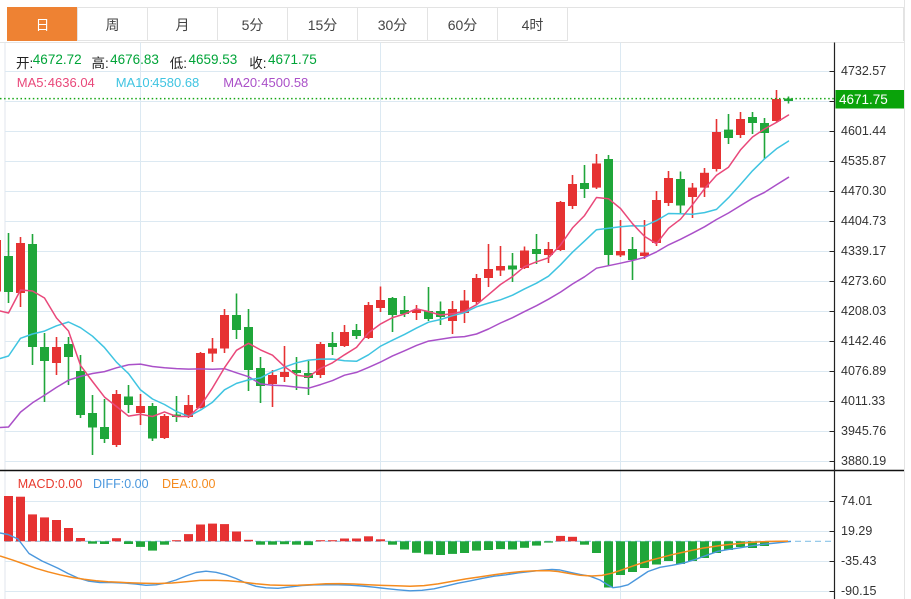 The height and width of the screenshot is (599, 911). Describe the element at coordinates (863, 191) in the screenshot. I see `svg-text: 4470.30` at that location.